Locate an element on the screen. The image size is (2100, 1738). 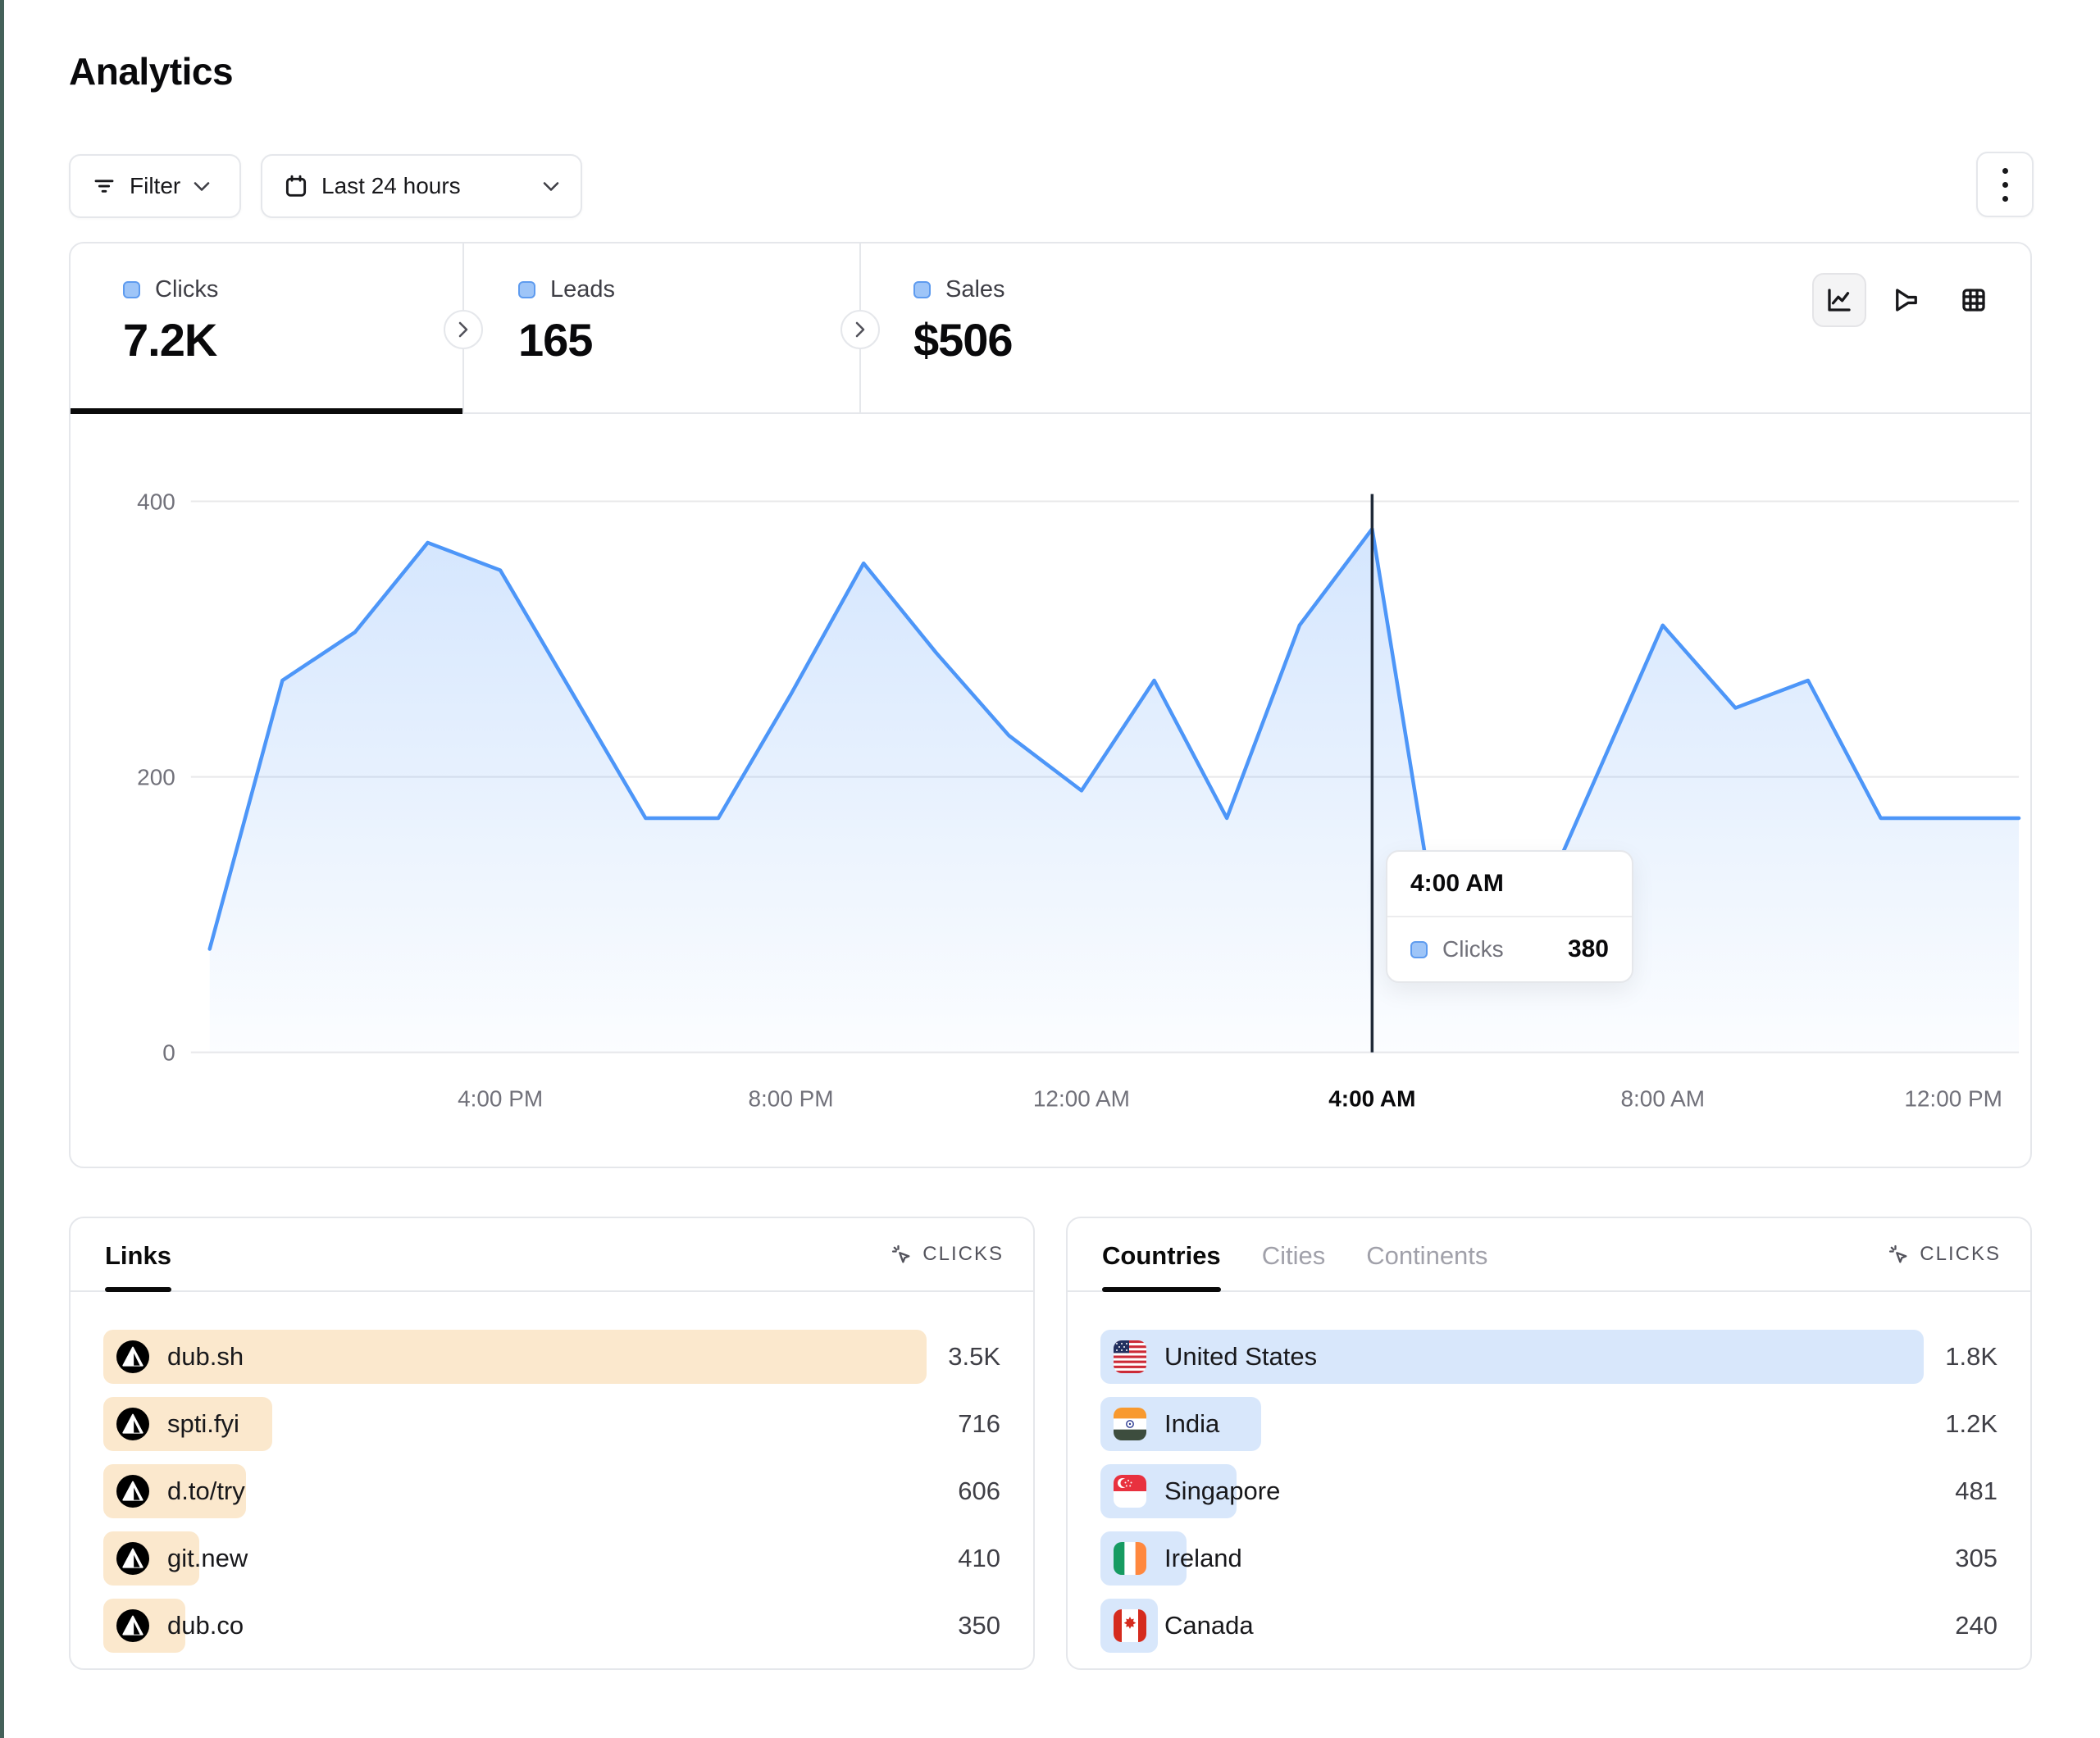
tab-continents: Continents is located at coordinates (1427, 1255).